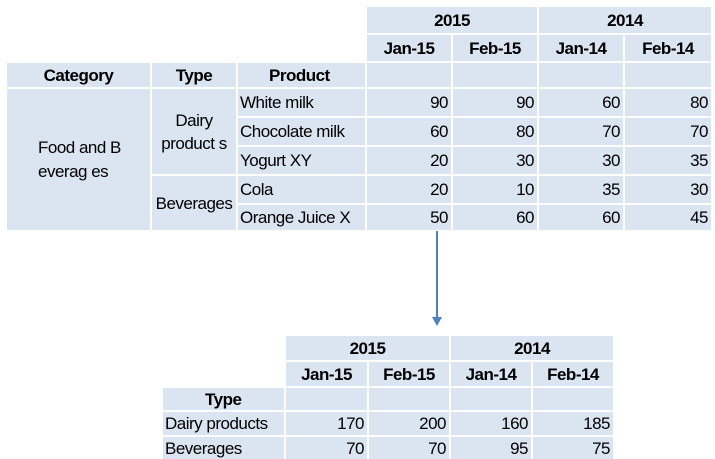 This screenshot has height=459, width=715. I want to click on value-cell: 45, so click(668, 217).